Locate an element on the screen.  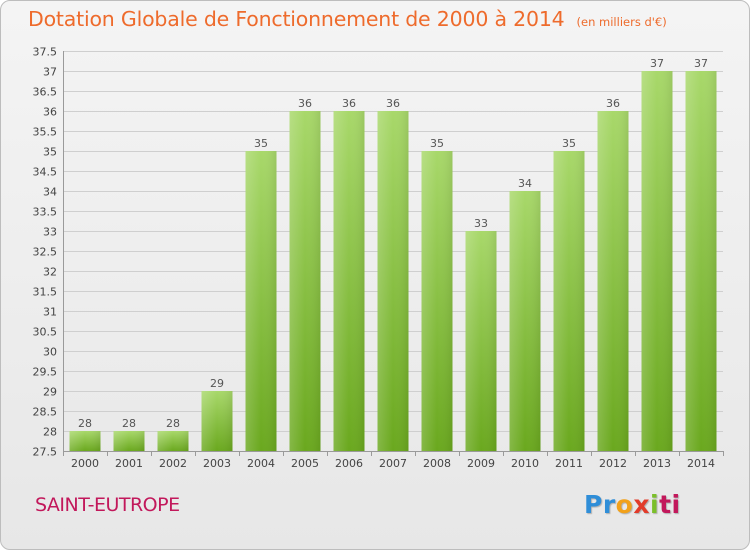
y-tick-label: 36.5 is located at coordinates (45, 92).